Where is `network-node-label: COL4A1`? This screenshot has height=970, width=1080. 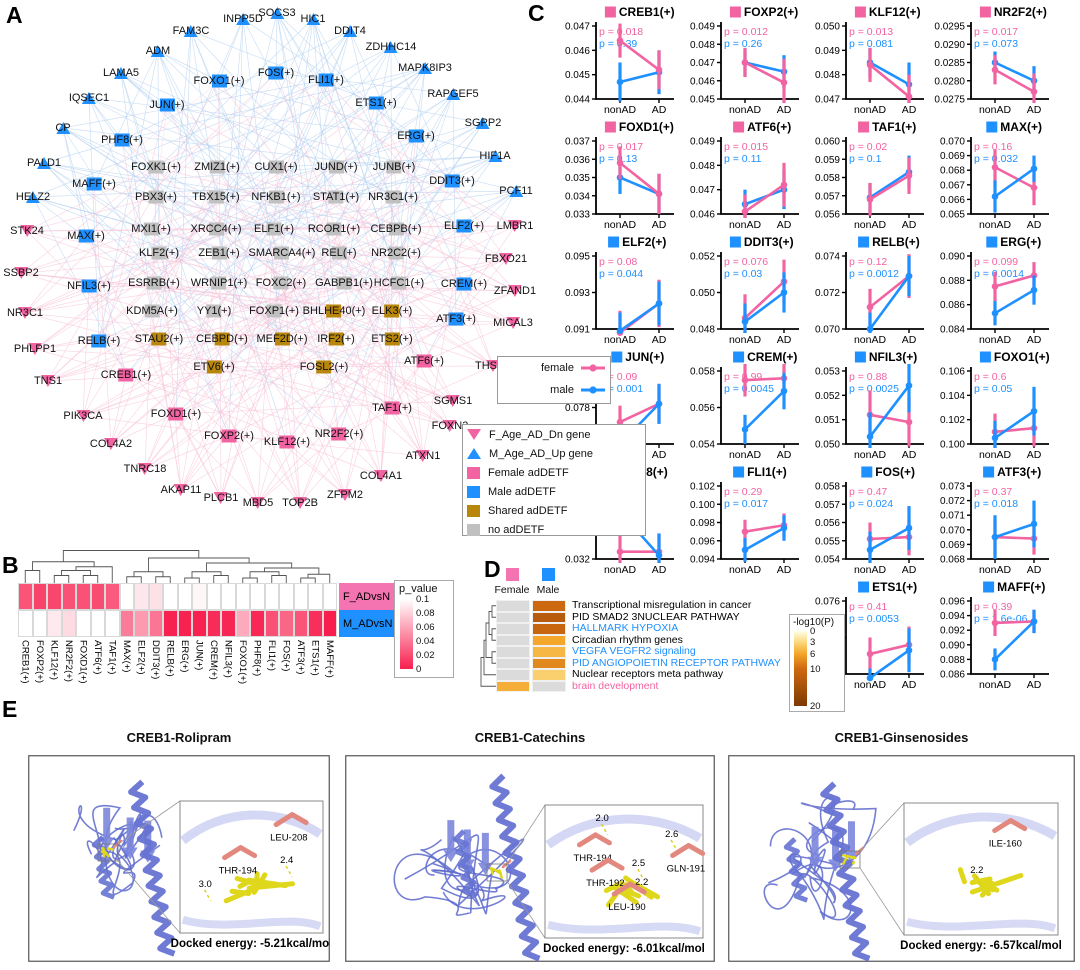 network-node-label: COL4A1 is located at coordinates (381, 476).